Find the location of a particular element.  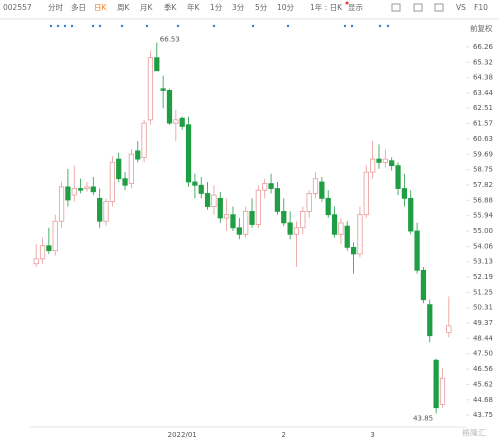

vs-button: VS is located at coordinates (461, 7).